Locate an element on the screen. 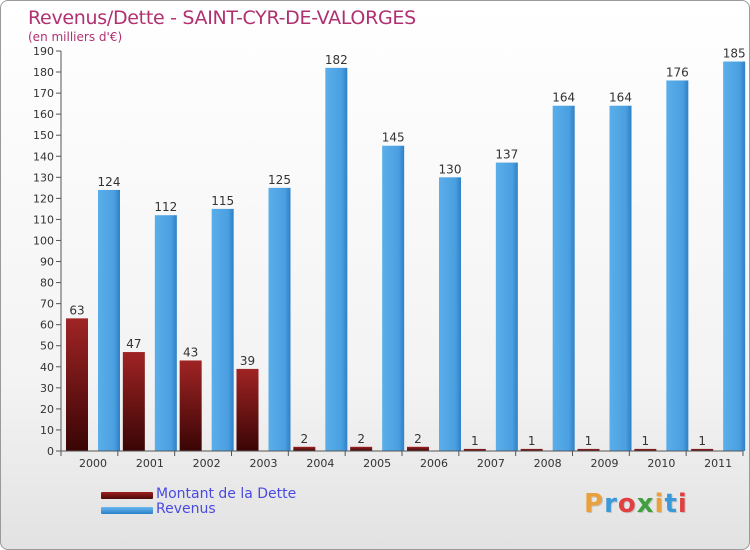 This screenshot has width=750, height=550. data-label-dette: 63 is located at coordinates (76, 310).